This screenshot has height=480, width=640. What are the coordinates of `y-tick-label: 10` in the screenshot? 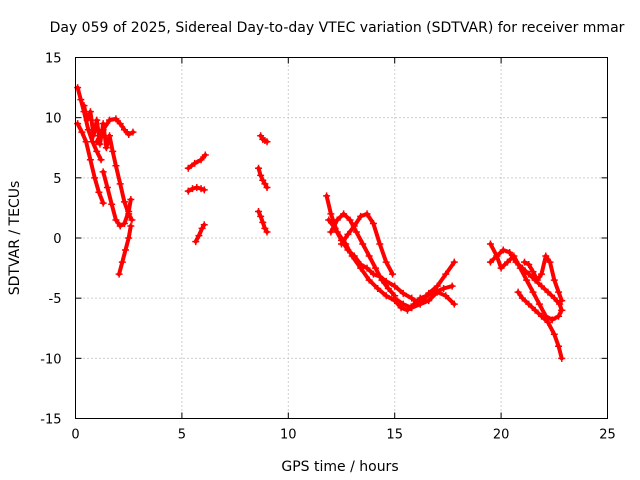 It's located at (53, 119).